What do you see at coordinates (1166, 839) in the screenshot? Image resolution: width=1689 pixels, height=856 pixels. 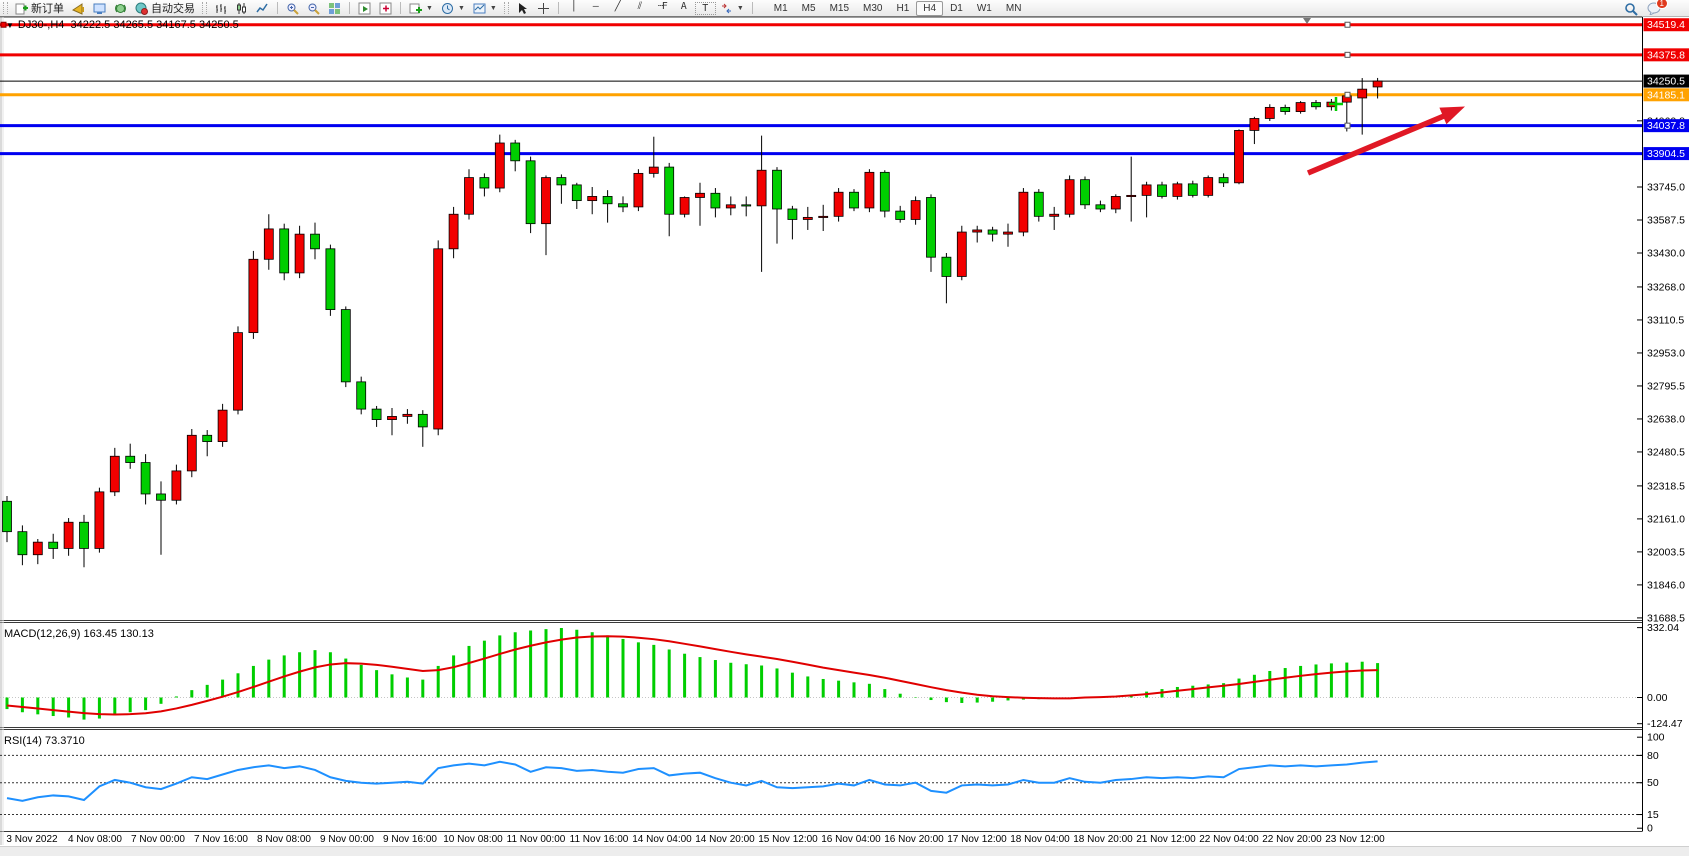 I see `svg-text: 21 Nov 12:00` at bounding box center [1166, 839].